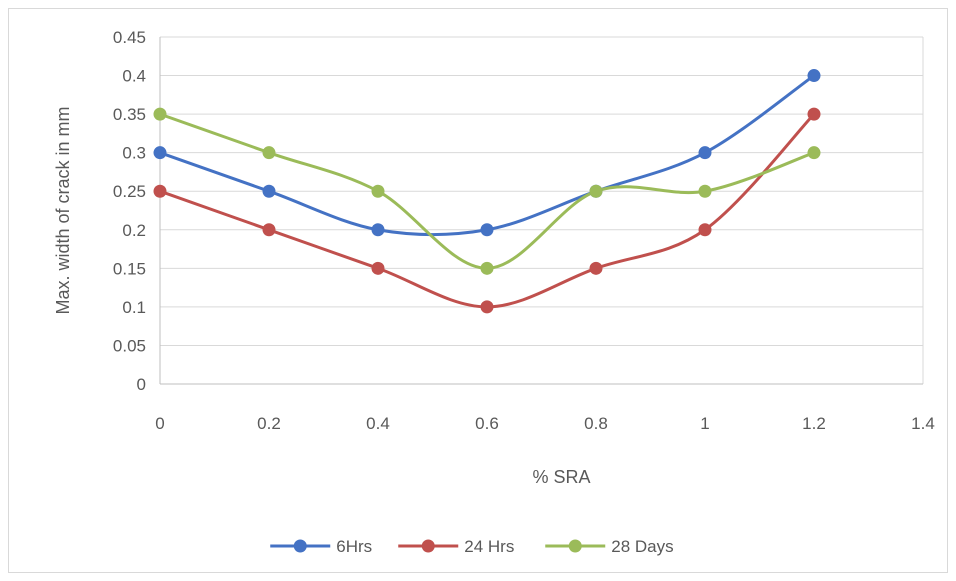  I want to click on legend-item: 28 Days, so click(609, 546).